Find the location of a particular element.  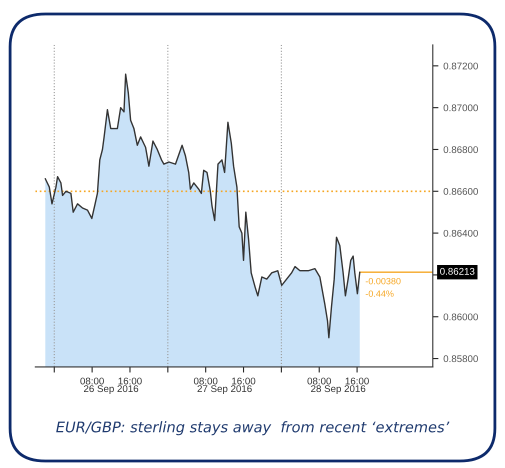

text: EUR/GBP: sterling stays away from recent ‘extremes’ is located at coordinates (253, 428).